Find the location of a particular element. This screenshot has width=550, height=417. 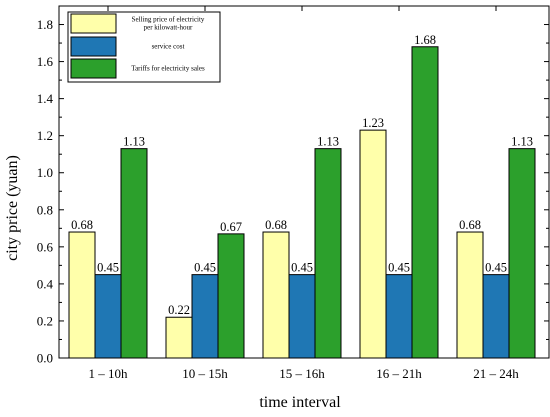

x-tick-label: 16 – 21h is located at coordinates (399, 373).